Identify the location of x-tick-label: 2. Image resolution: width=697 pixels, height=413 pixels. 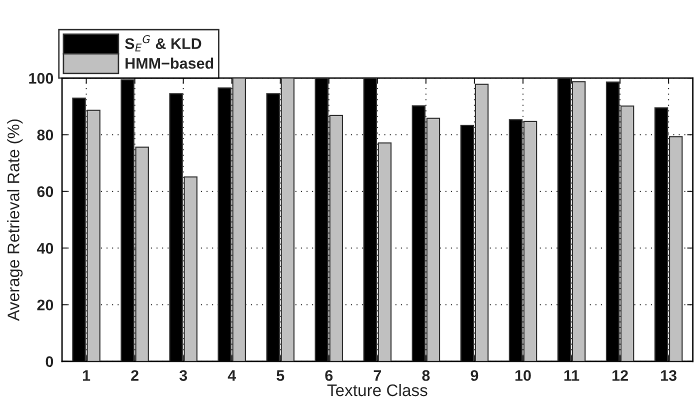
(134, 375).